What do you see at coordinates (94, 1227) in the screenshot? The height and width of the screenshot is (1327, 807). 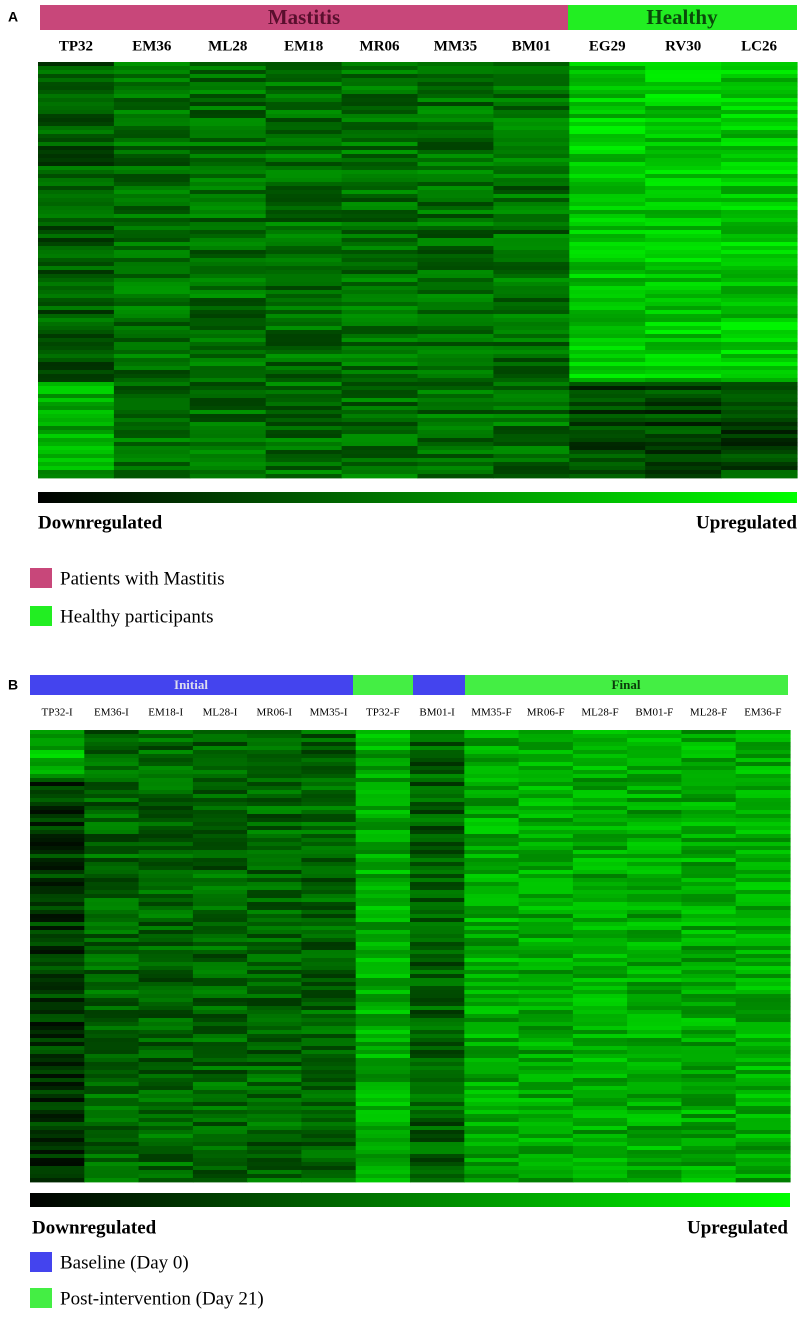 I see `scale-low: Downregulated` at bounding box center [94, 1227].